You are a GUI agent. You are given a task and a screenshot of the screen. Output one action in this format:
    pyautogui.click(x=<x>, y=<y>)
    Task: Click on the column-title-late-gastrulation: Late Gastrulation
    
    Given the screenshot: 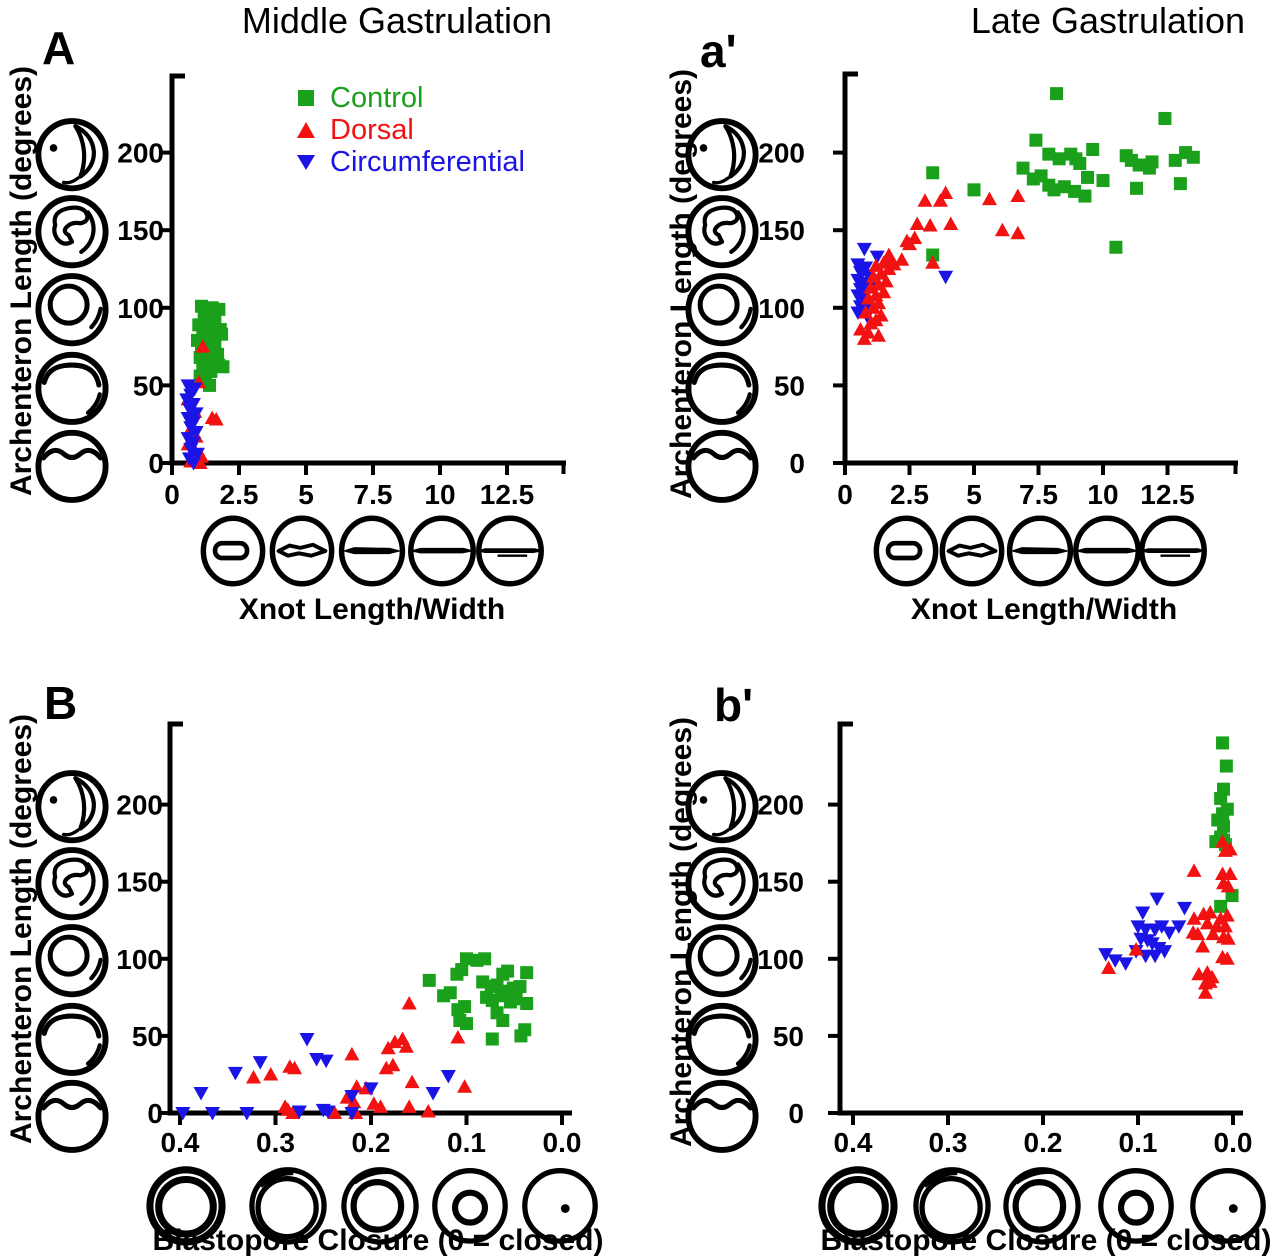 What is the action you would take?
    pyautogui.click(x=1108, y=20)
    